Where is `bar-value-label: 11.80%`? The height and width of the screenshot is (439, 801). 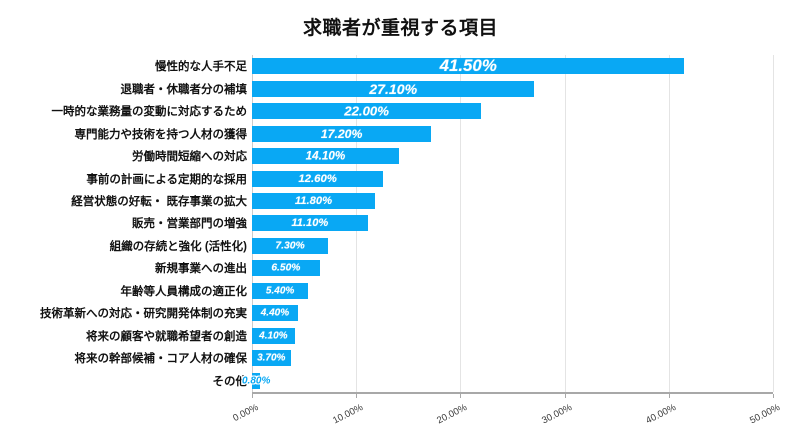 bar-value-label: 11.80% is located at coordinates (313, 201).